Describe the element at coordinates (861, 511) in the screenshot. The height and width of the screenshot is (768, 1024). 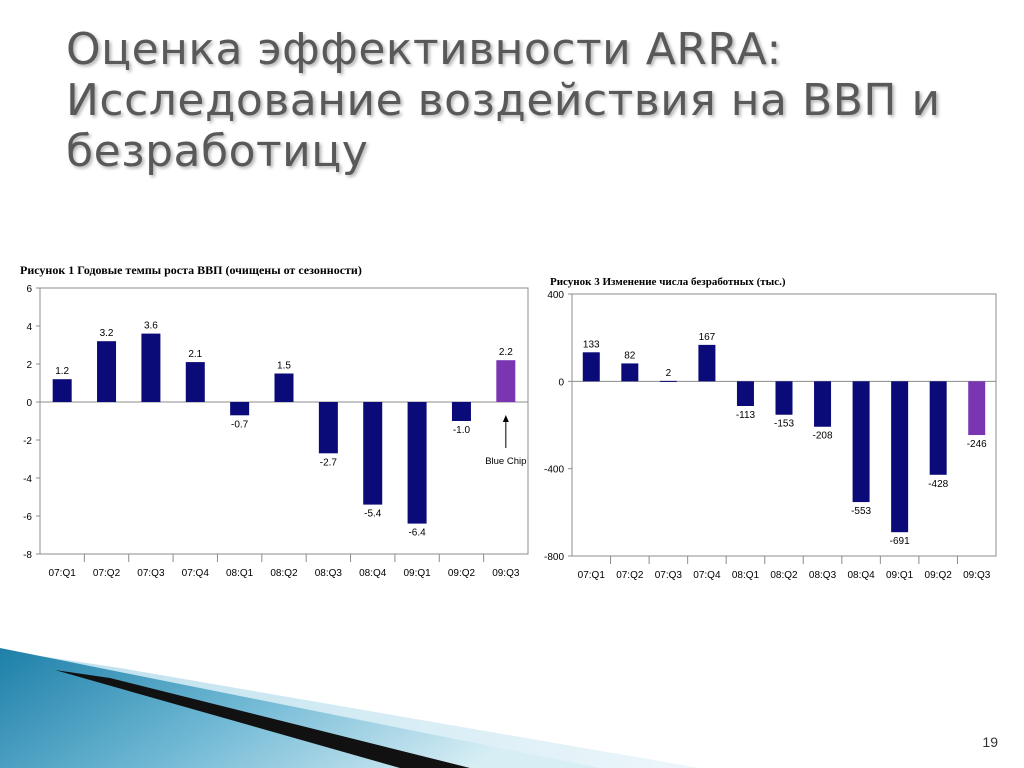
I see `data-label: -553` at that location.